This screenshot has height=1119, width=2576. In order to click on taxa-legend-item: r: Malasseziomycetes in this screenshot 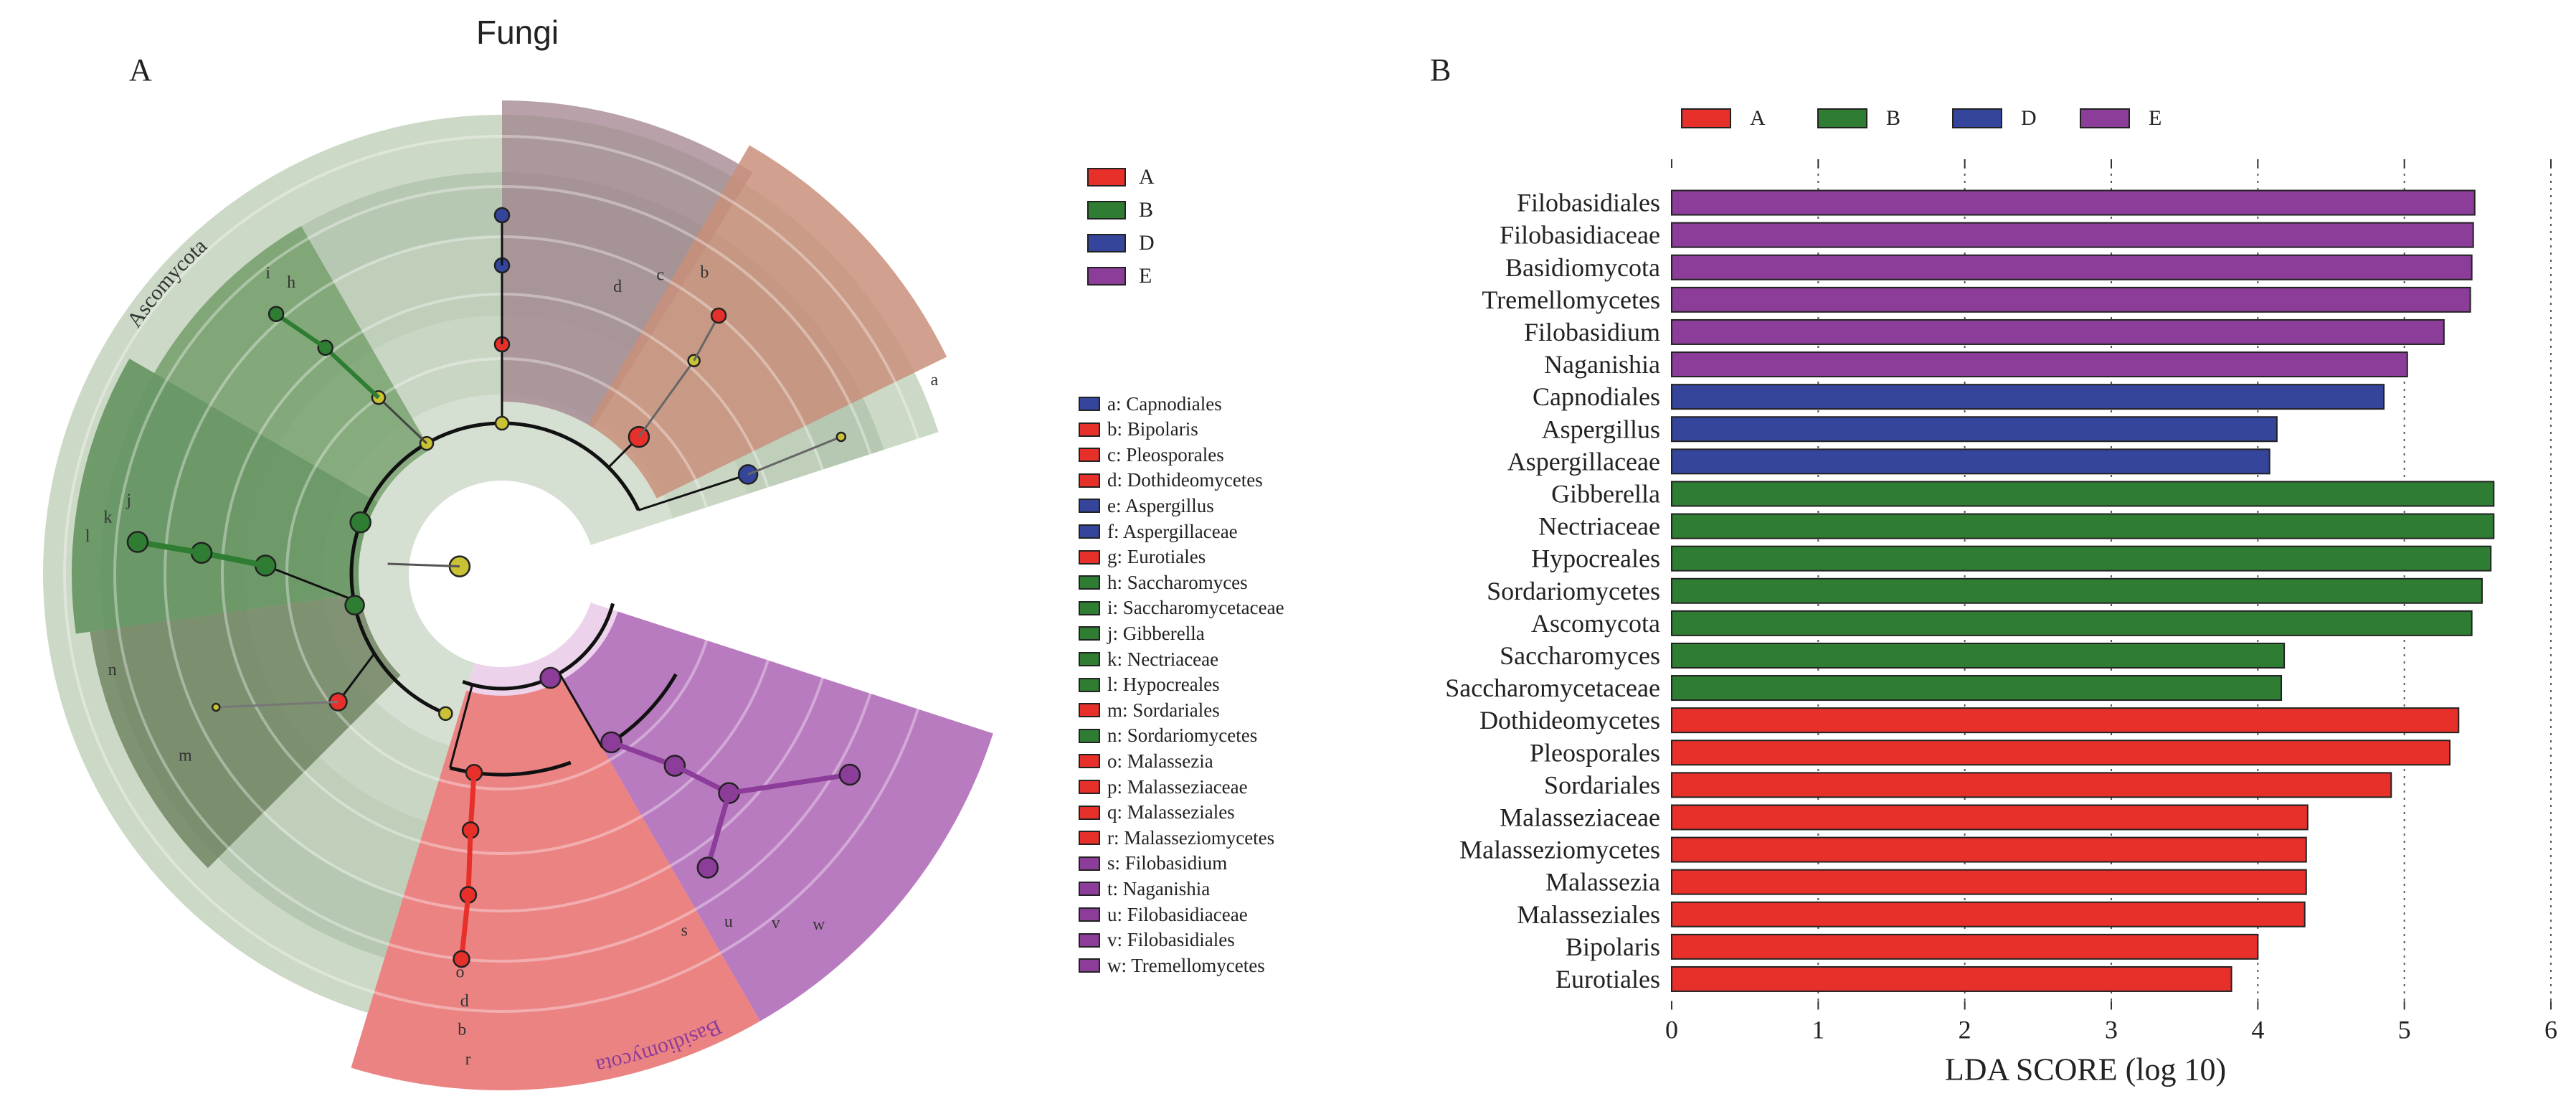, I will do `click(1176, 838)`.